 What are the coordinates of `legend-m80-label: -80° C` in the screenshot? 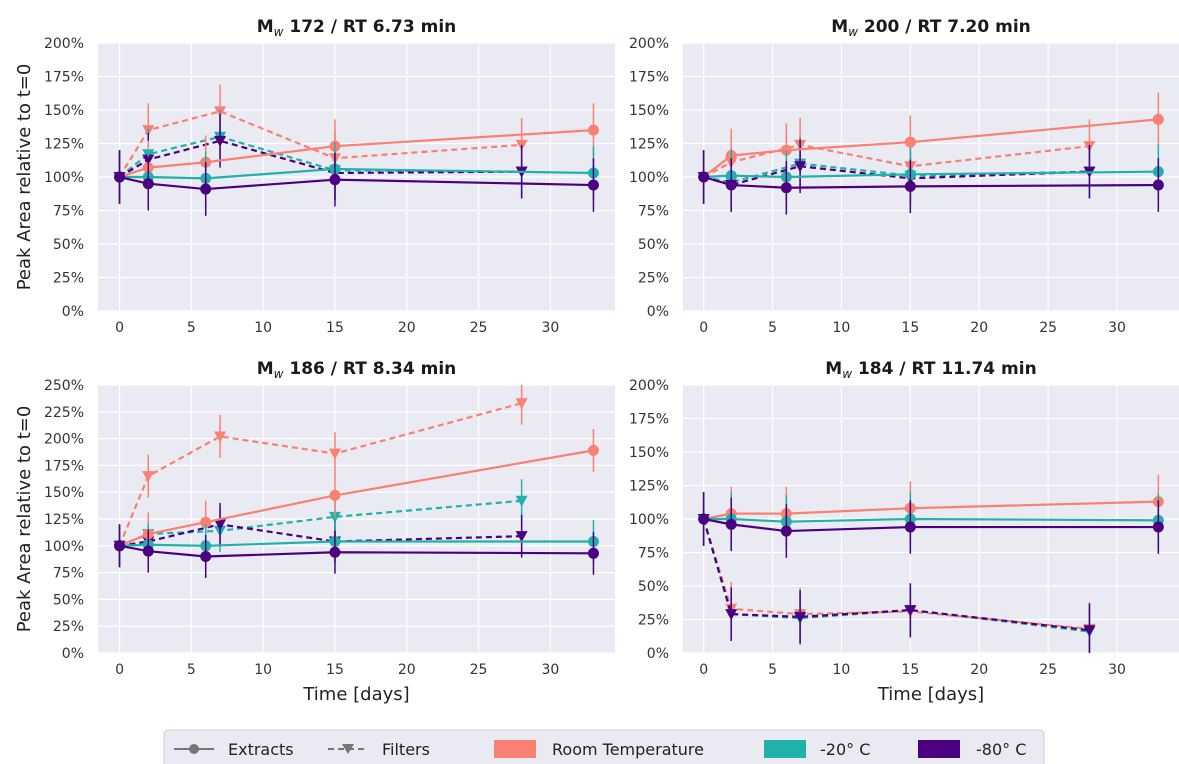 It's located at (1001, 749).